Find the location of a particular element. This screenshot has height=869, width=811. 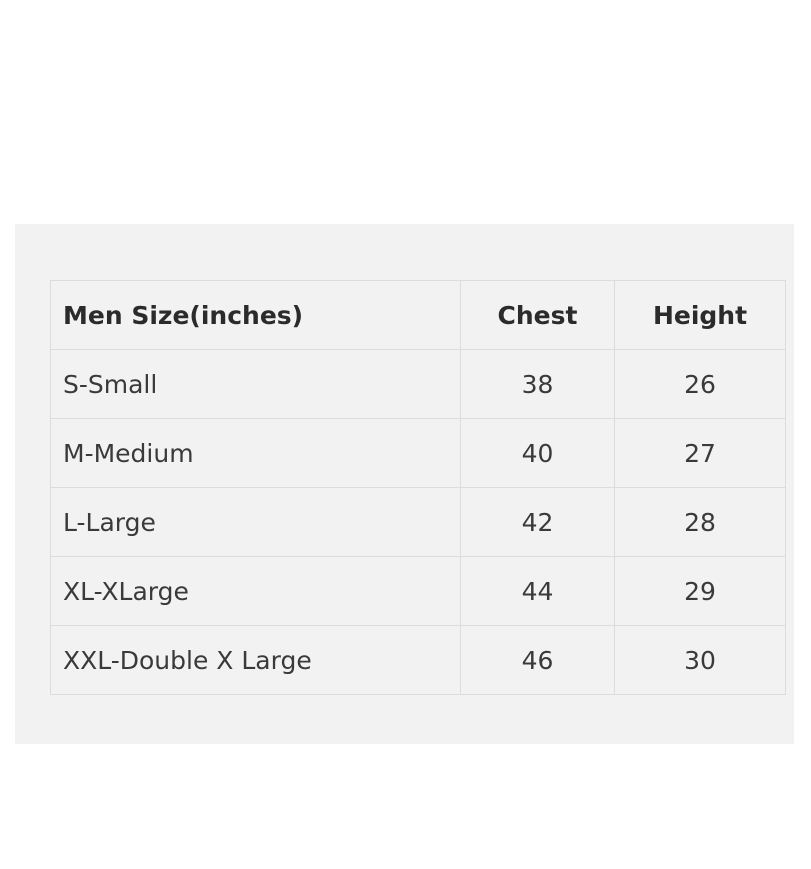

chest-cell: 40 is located at coordinates (537, 453).